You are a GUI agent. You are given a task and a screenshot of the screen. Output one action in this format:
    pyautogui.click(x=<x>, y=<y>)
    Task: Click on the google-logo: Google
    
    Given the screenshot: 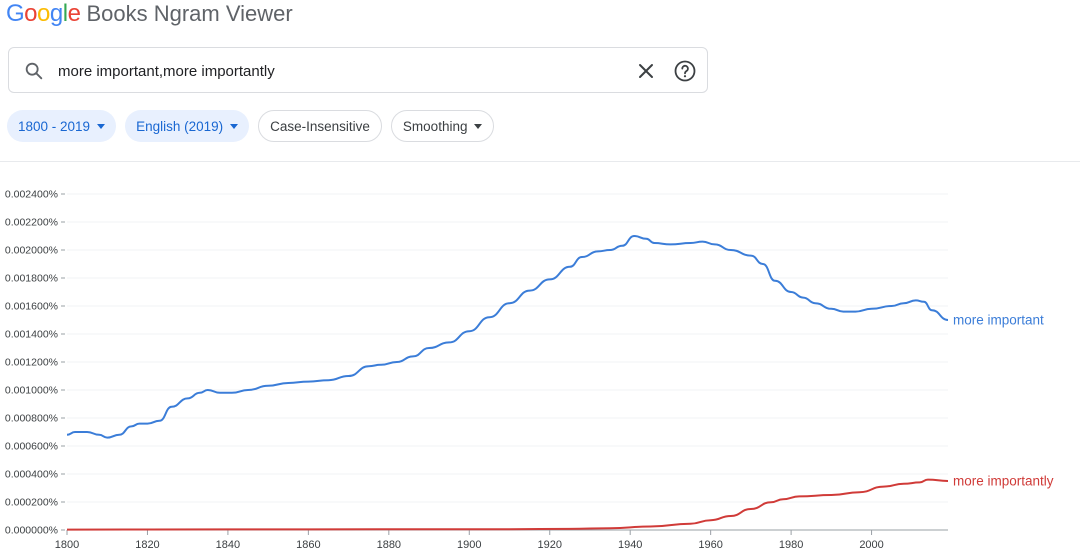 What is the action you would take?
    pyautogui.click(x=43, y=14)
    